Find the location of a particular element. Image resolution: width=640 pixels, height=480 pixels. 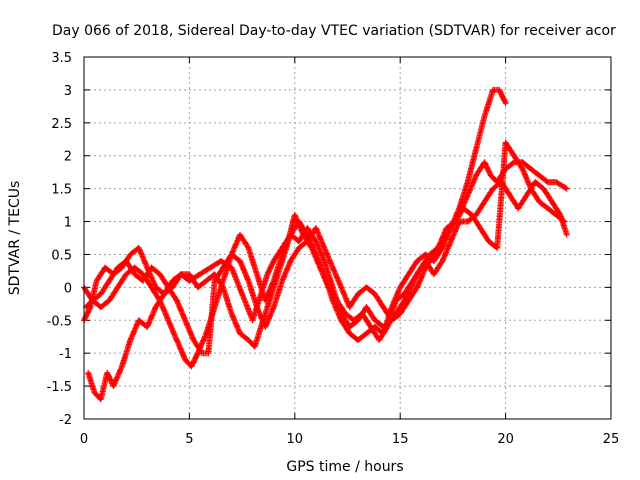

y-tick-label: 3.5 is located at coordinates (61, 58).